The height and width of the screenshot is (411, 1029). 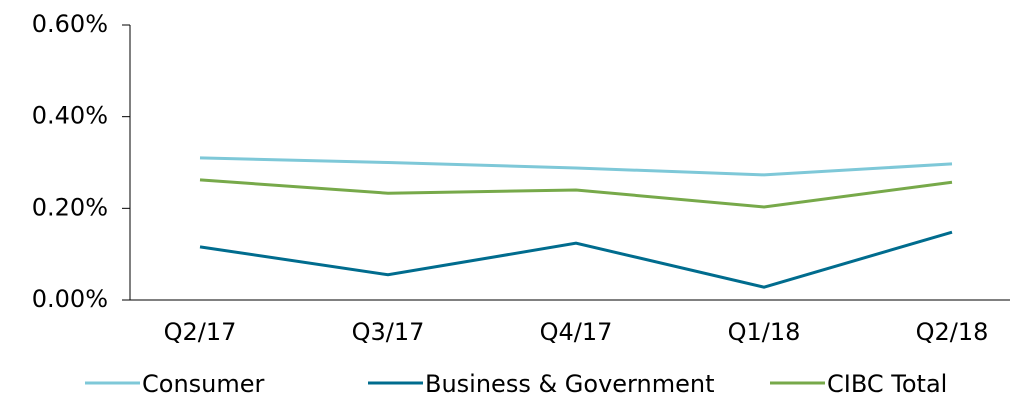 What do you see at coordinates (70, 299) in the screenshot?
I see `y-tick-label: 0.00%` at bounding box center [70, 299].